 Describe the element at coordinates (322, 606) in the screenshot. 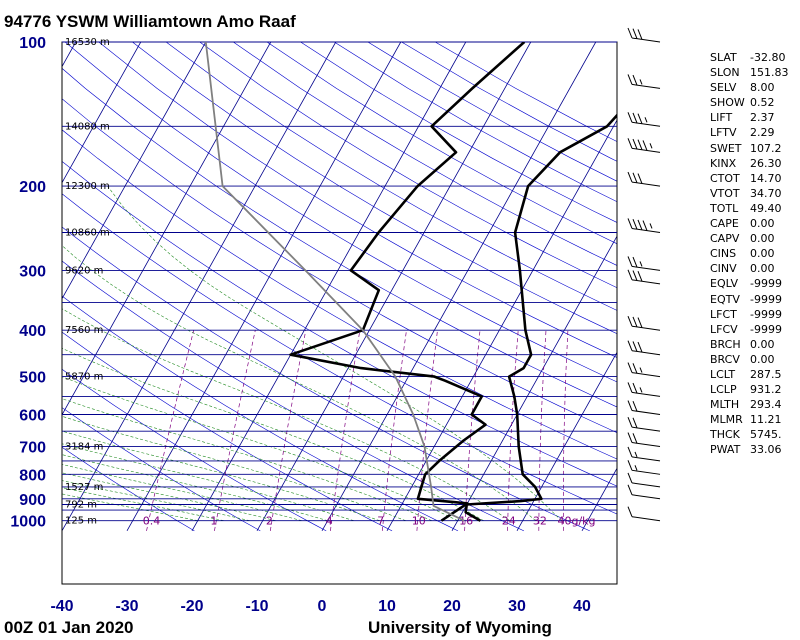

I see `temperature-label: 0` at that location.